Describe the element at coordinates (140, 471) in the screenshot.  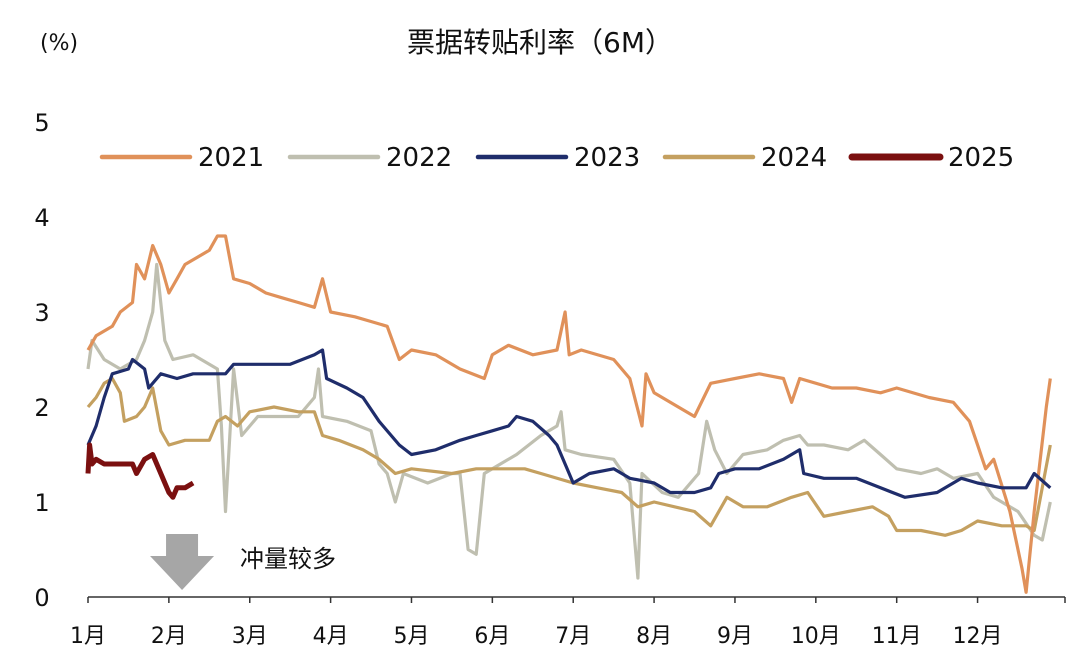
I see `series-line-2025` at that location.